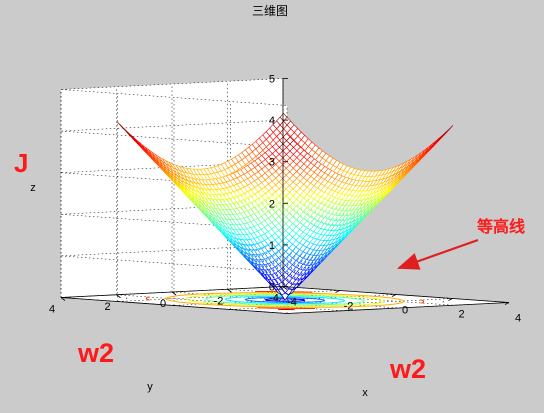  I want to click on z-tick-label: 4, so click(272, 121).